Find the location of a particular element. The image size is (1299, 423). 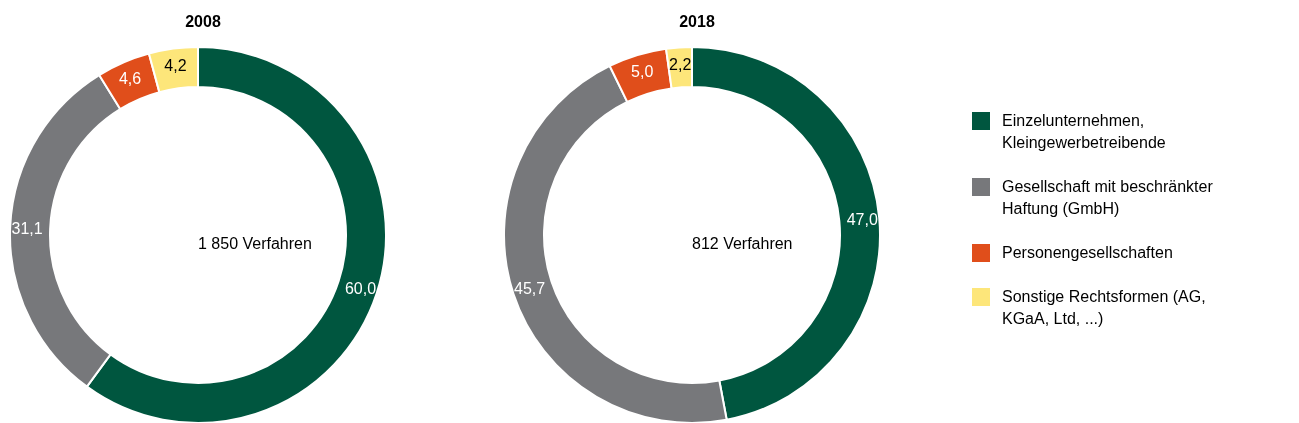

legend-label: Gesellschaft mit beschränkter Haftung (GmbH) is located at coordinates (1108, 198).